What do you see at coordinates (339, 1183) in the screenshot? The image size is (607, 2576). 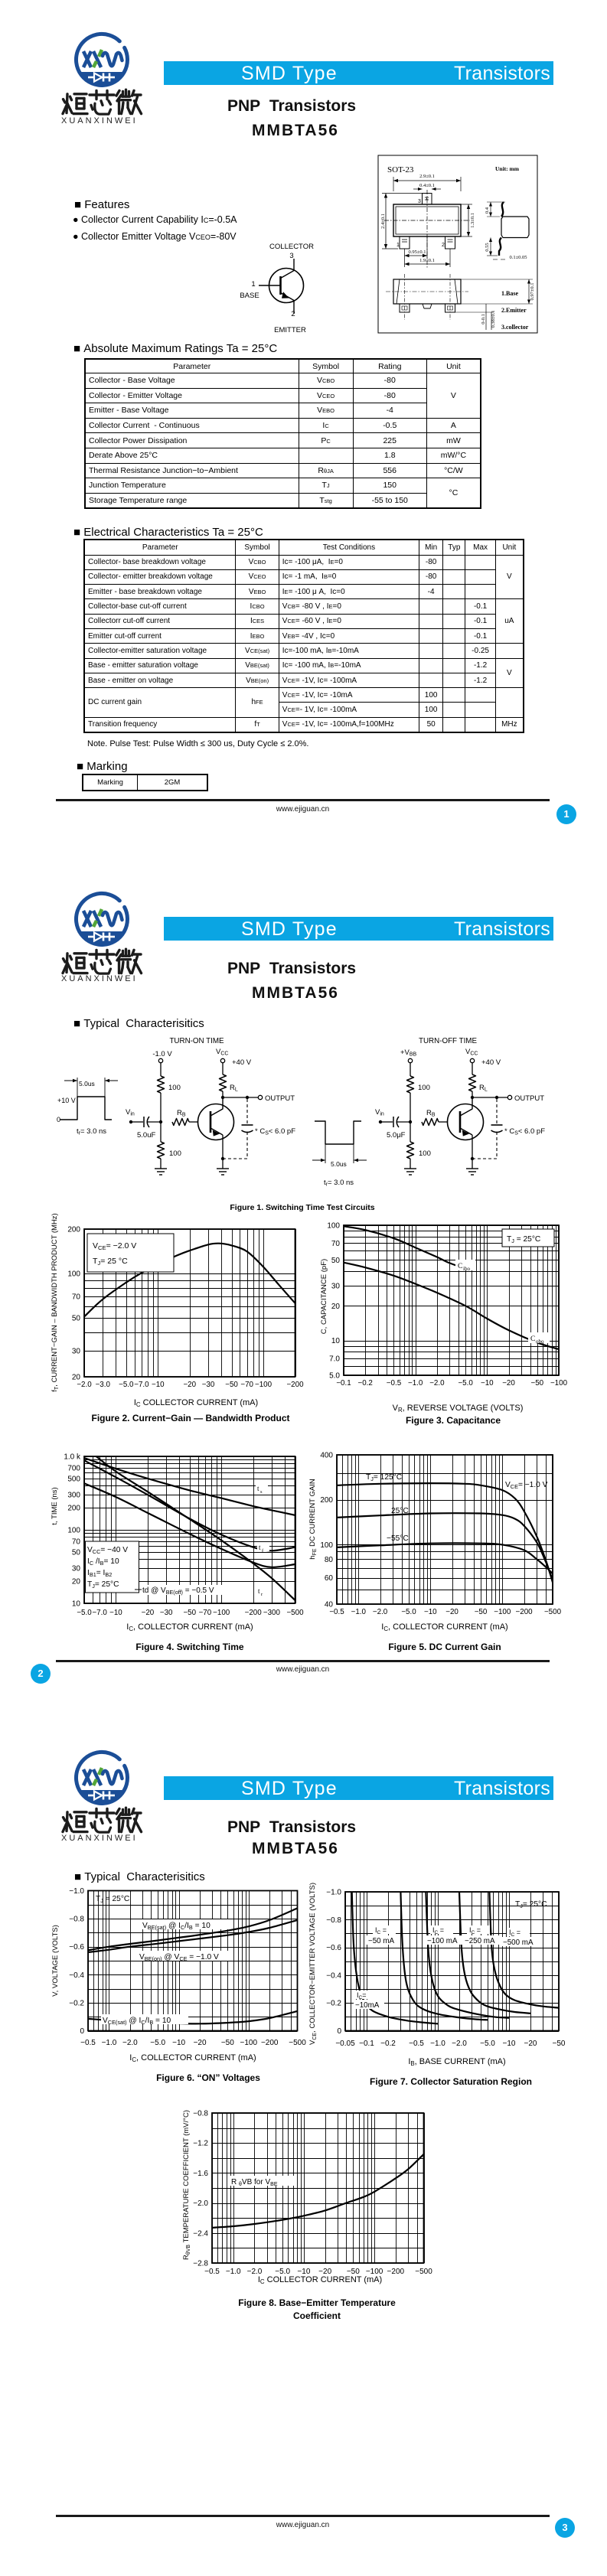 I see `svg-text: tr= 3.0 ns` at bounding box center [339, 1183].